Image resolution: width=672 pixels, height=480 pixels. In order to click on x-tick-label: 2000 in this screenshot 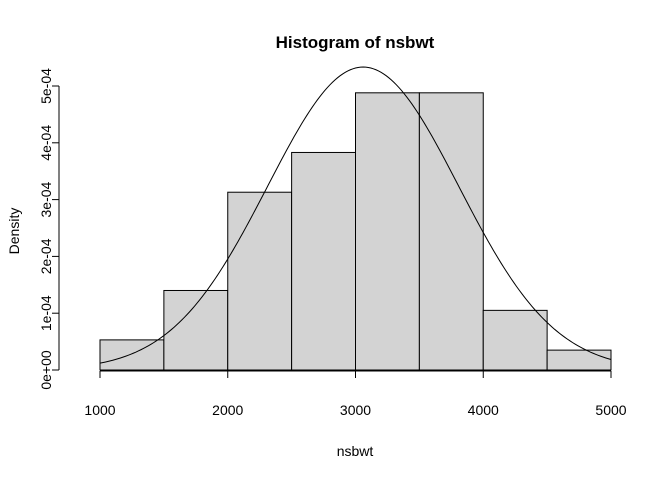, I will do `click(227, 410)`.